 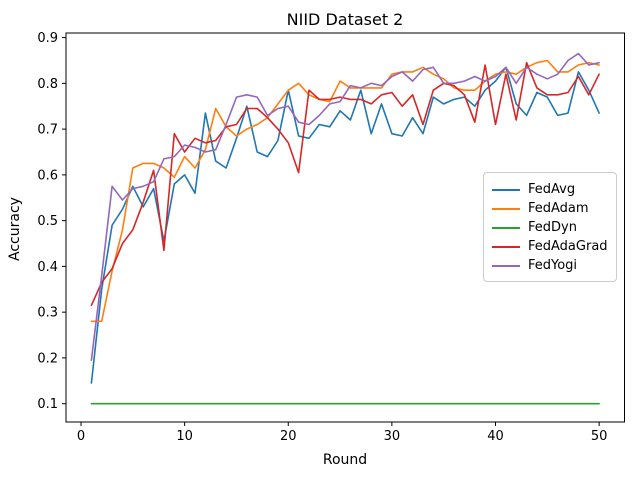 What do you see at coordinates (345, 460) in the screenshot?
I see `x-axis-label: Round` at bounding box center [345, 460].